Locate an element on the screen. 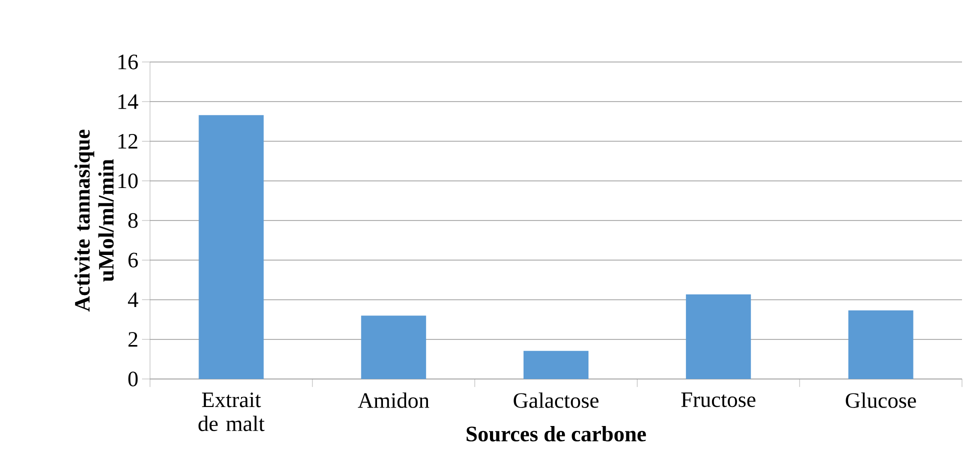  y-axis-title: Activite tannasique uMol/ml/min is located at coordinates (94, 221).